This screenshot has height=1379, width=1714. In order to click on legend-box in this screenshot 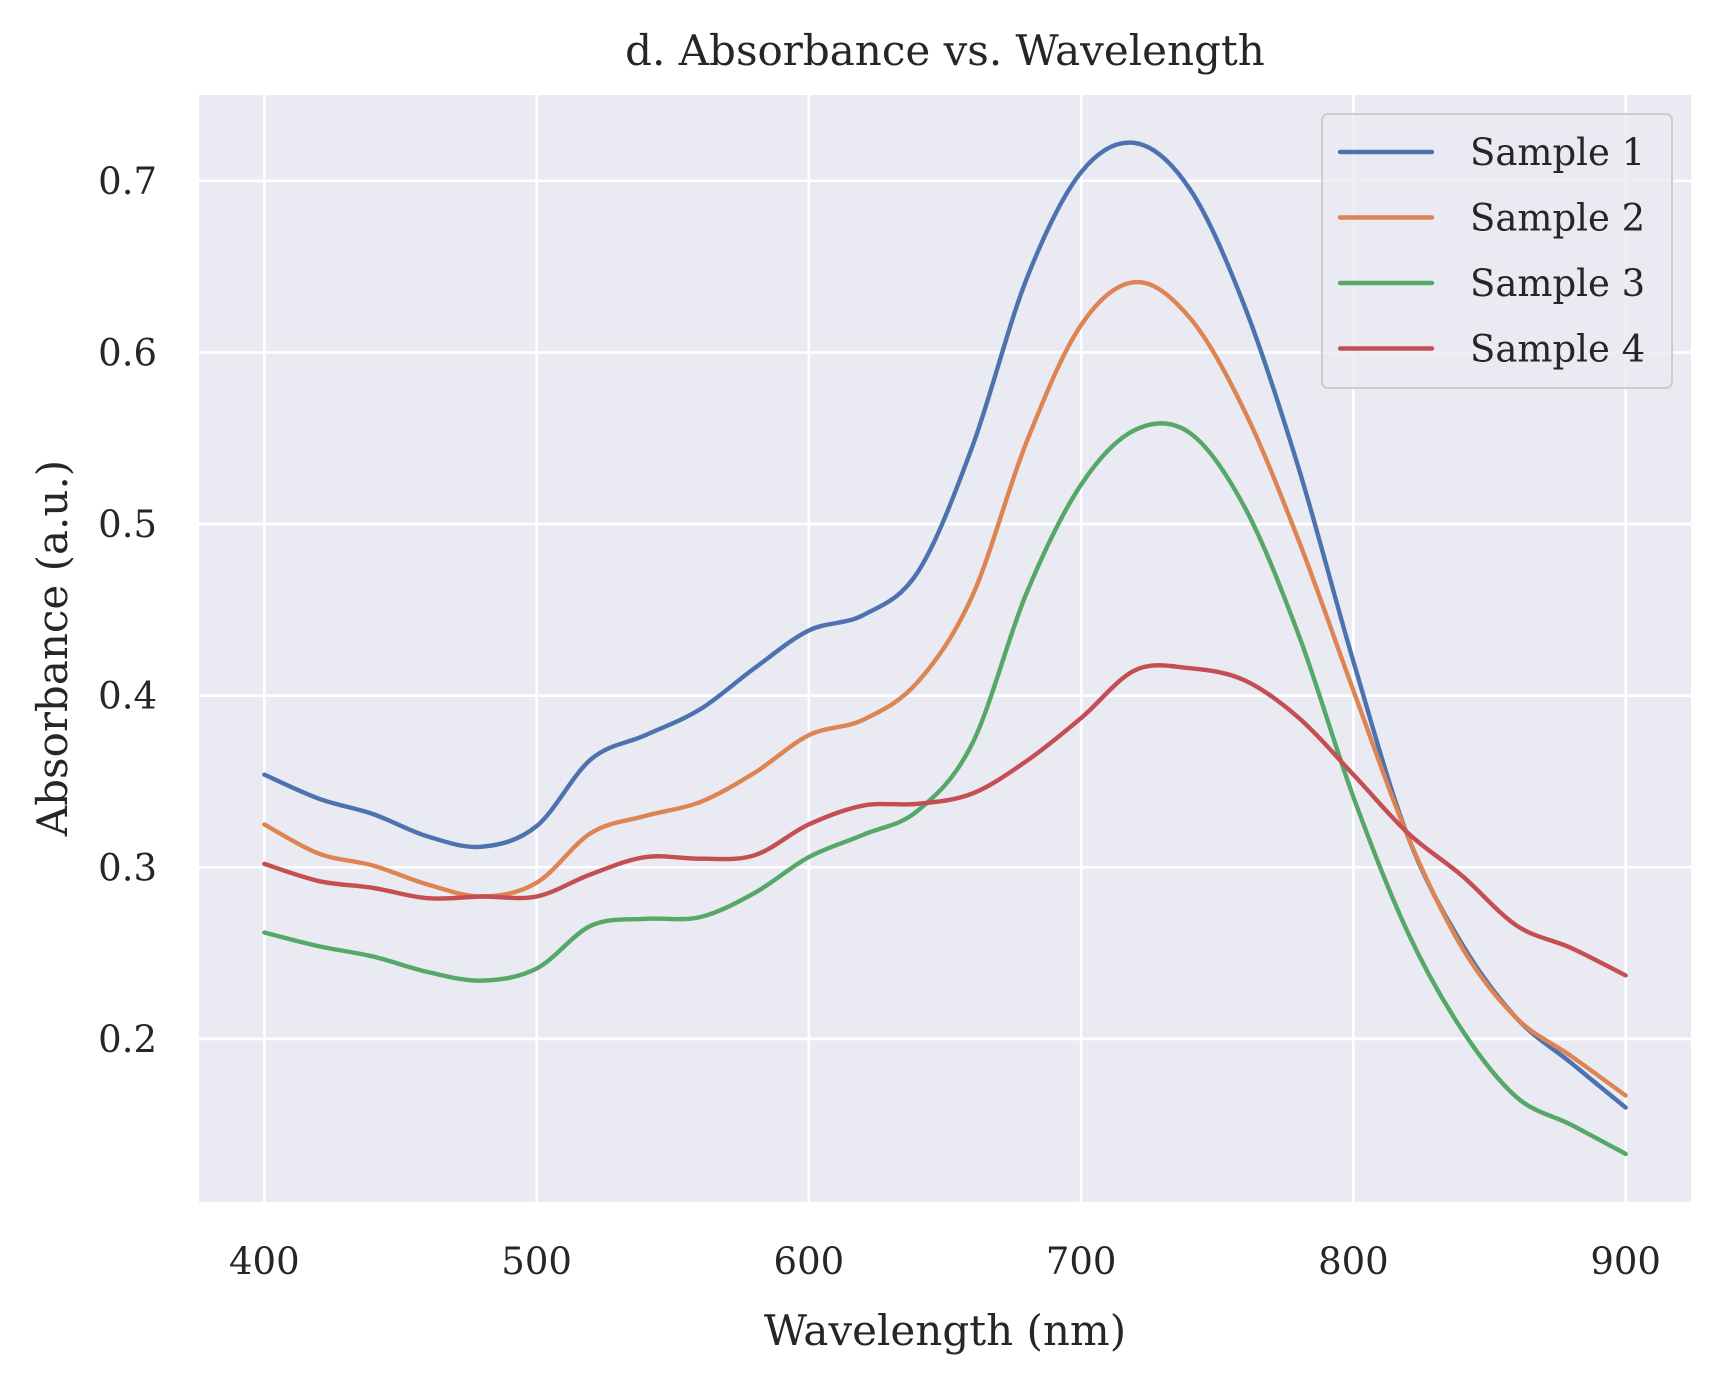, I will do `click(1497, 251)`.